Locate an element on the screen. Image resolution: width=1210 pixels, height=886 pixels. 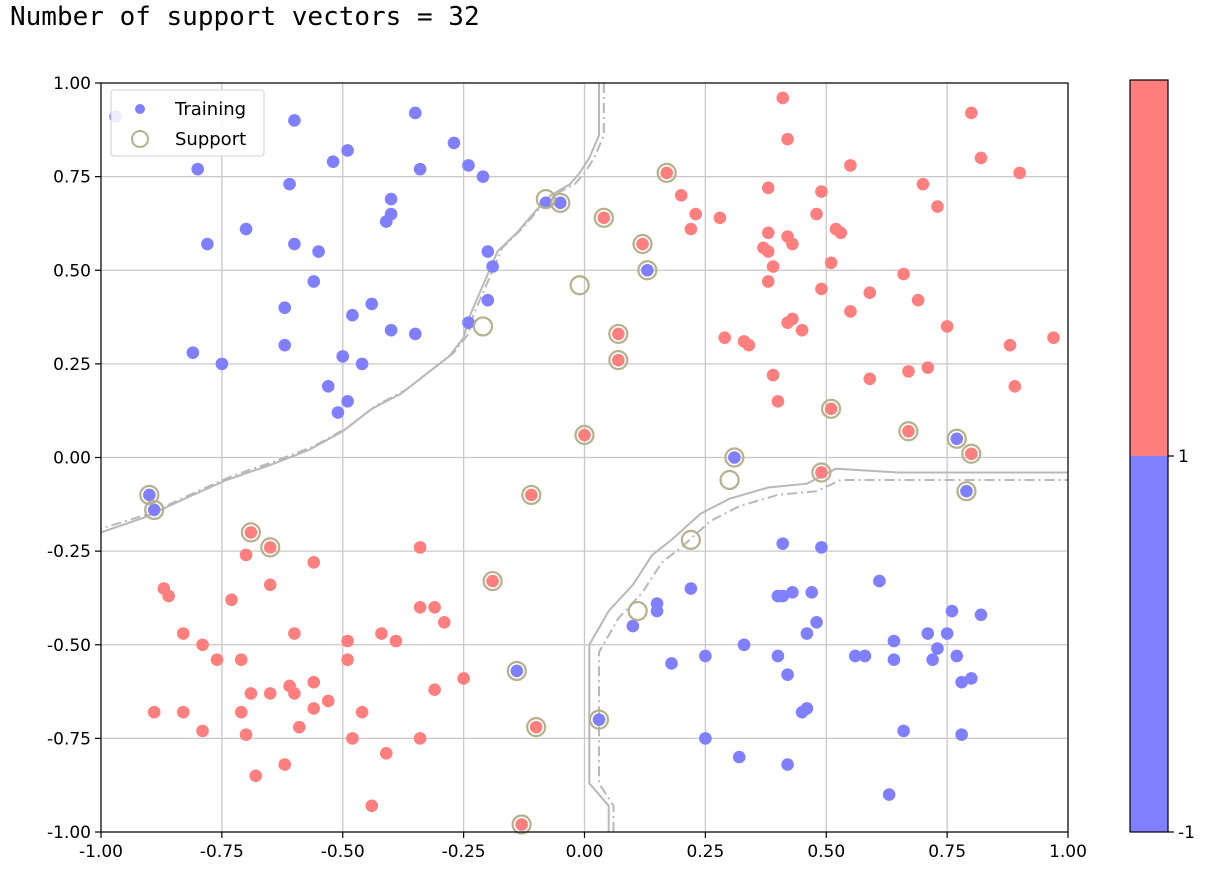
legend-training-label: Training is located at coordinates (210, 109).